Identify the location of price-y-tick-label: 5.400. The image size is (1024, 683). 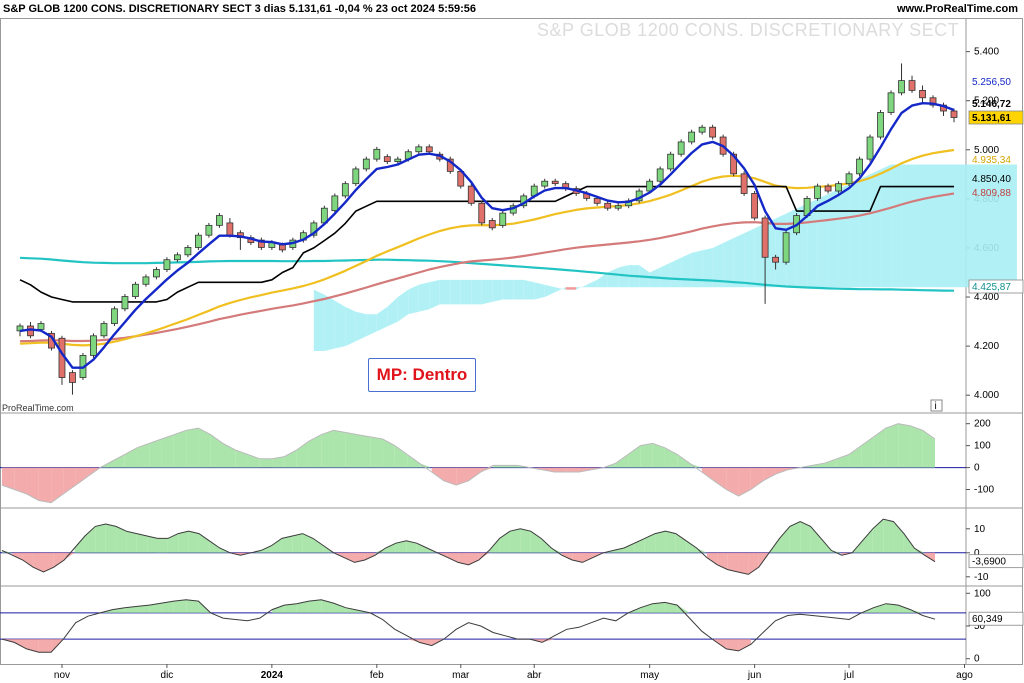
(986, 52).